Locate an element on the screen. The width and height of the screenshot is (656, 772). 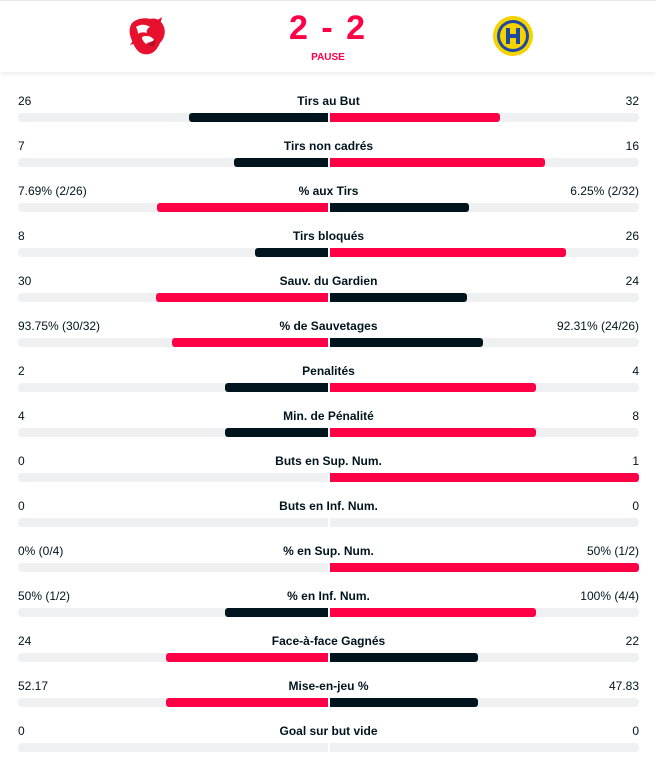
stat-text: 4 Min. de Pénalité 8 is located at coordinates (328, 417).